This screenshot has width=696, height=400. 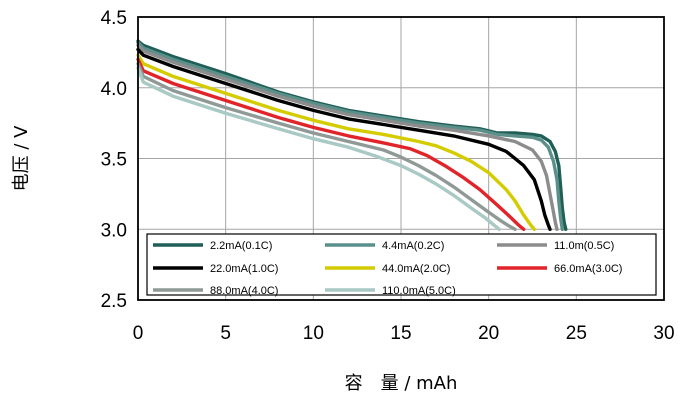 What do you see at coordinates (114, 18) in the screenshot?
I see `y-tick-label: 4.5` at bounding box center [114, 18].